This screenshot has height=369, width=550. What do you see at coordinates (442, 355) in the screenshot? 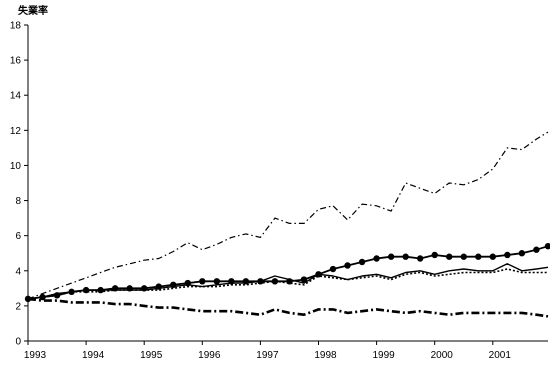
I see `x-tick-label: 2000` at bounding box center [442, 355].